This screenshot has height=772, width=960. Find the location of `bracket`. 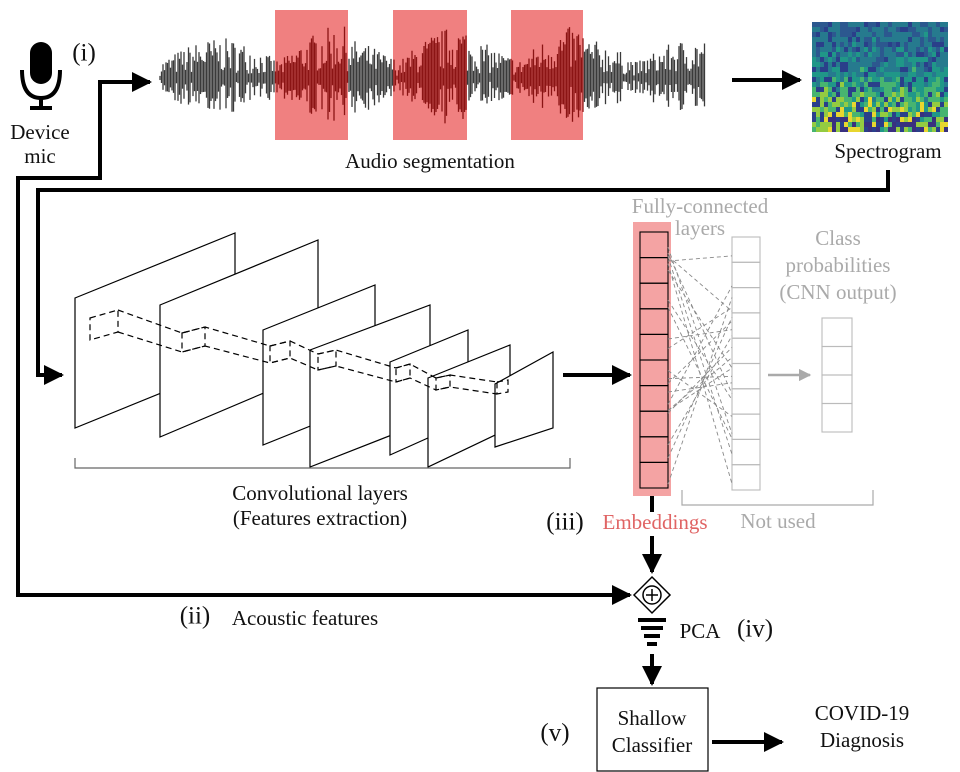

bracket is located at coordinates (322, 463).